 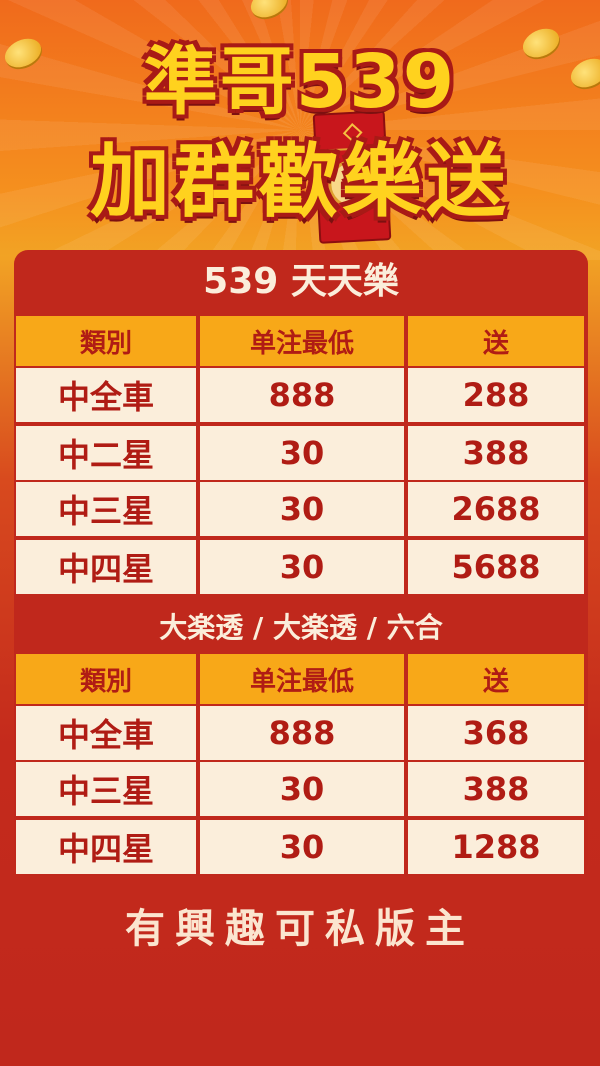 I want to click on footer-note: 有興趣可私版主, so click(x=300, y=929).